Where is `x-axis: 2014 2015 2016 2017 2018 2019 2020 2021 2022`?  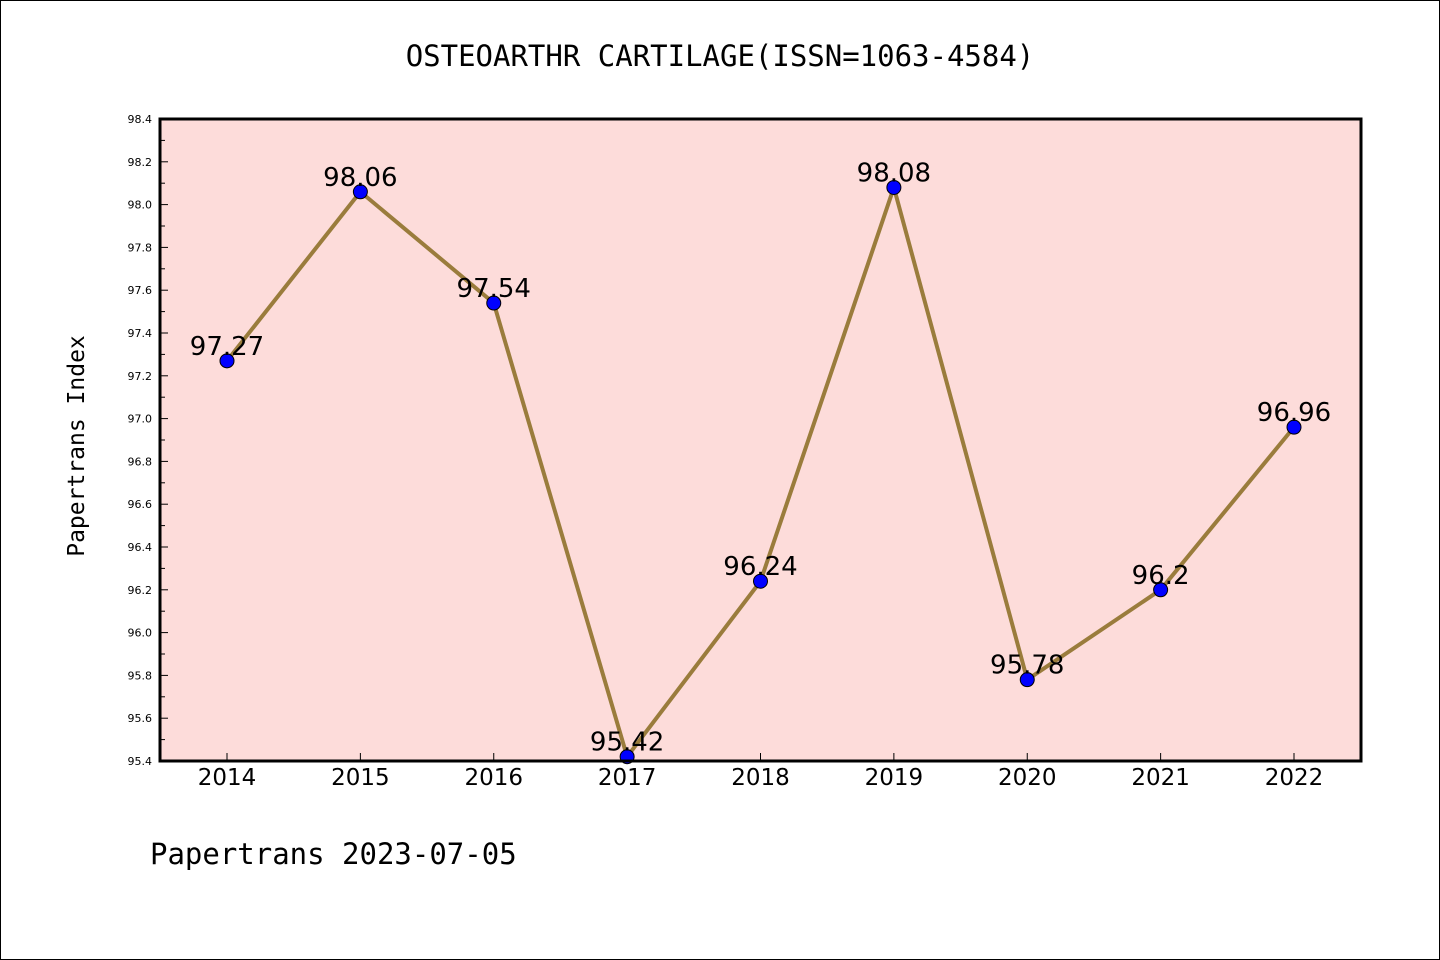
x-axis: 2014 2015 2016 2017 2018 2019 2020 2021 2022 is located at coordinates (761, 772).